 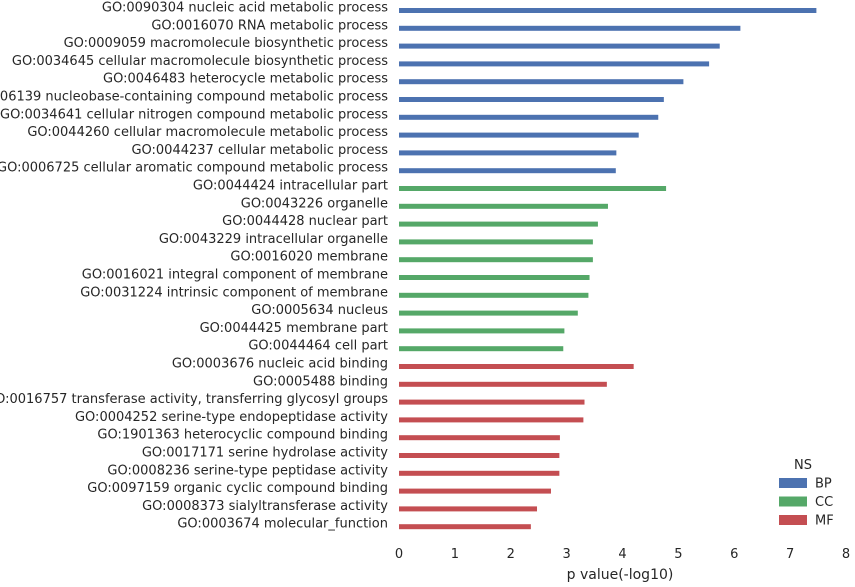 I want to click on category-label: GO:0044237 cellular metabolic process, so click(x=259, y=150).